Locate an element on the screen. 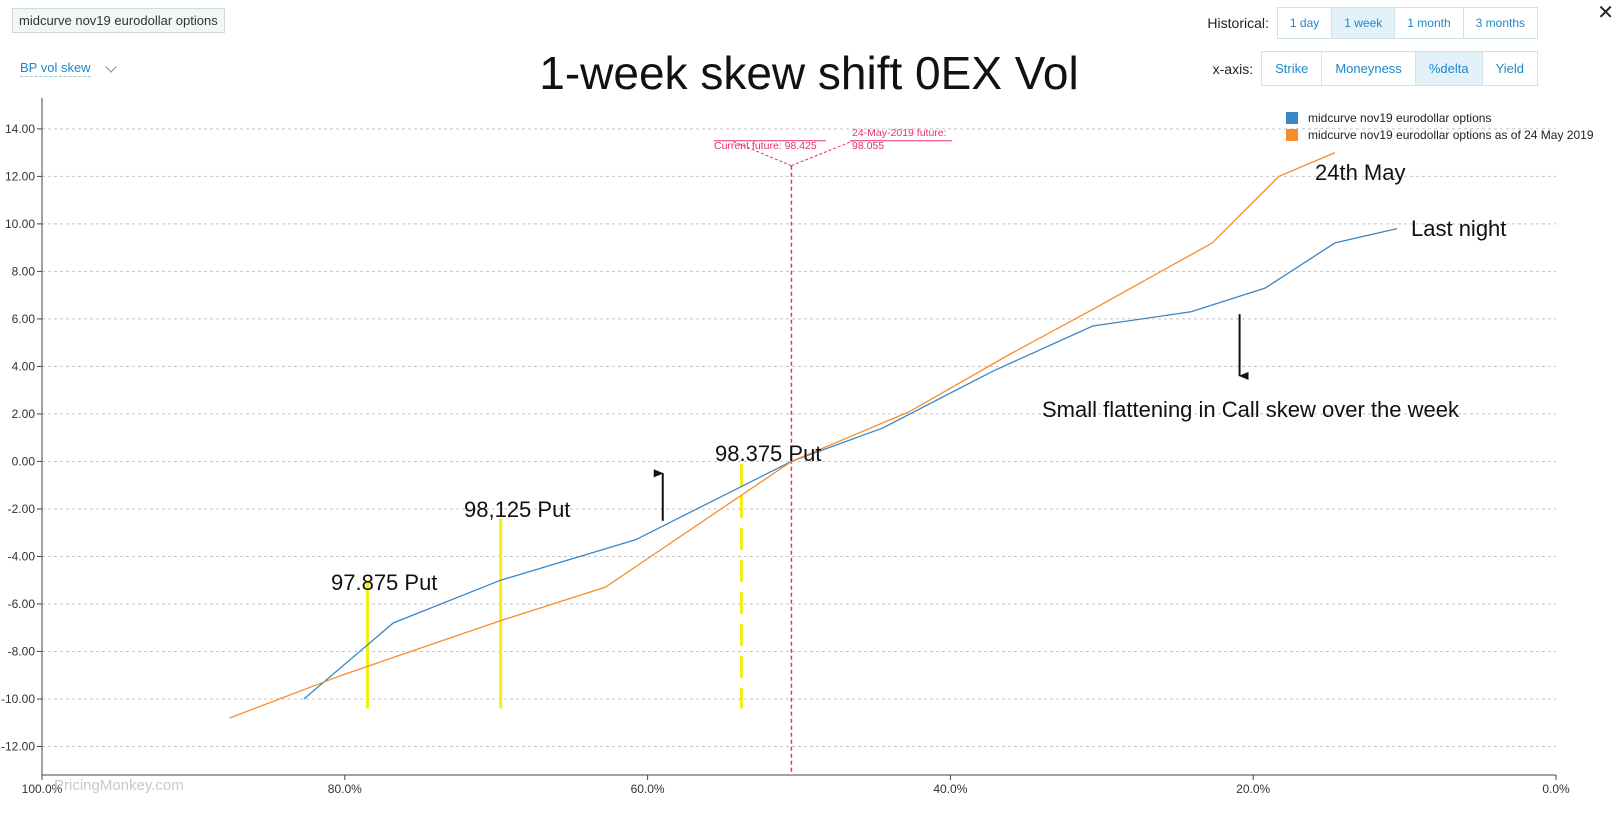 The width and height of the screenshot is (1618, 835). x-tick-label: 60.0% is located at coordinates (648, 789).